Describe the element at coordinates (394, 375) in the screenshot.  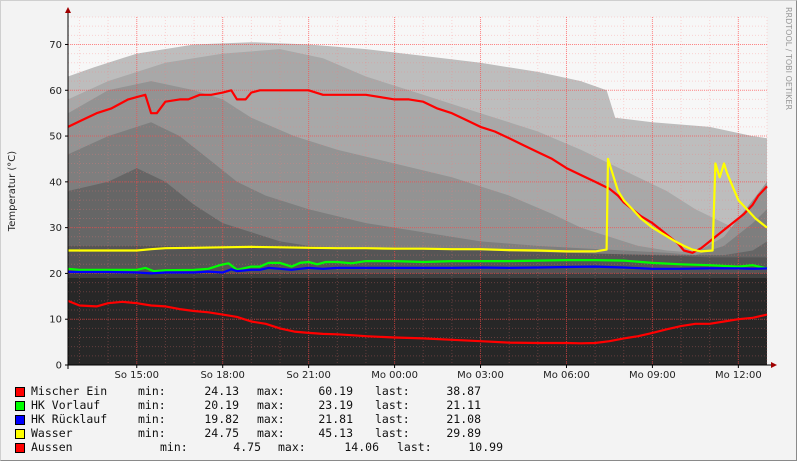
I see `x-tick-label: Mo 00:00` at that location.